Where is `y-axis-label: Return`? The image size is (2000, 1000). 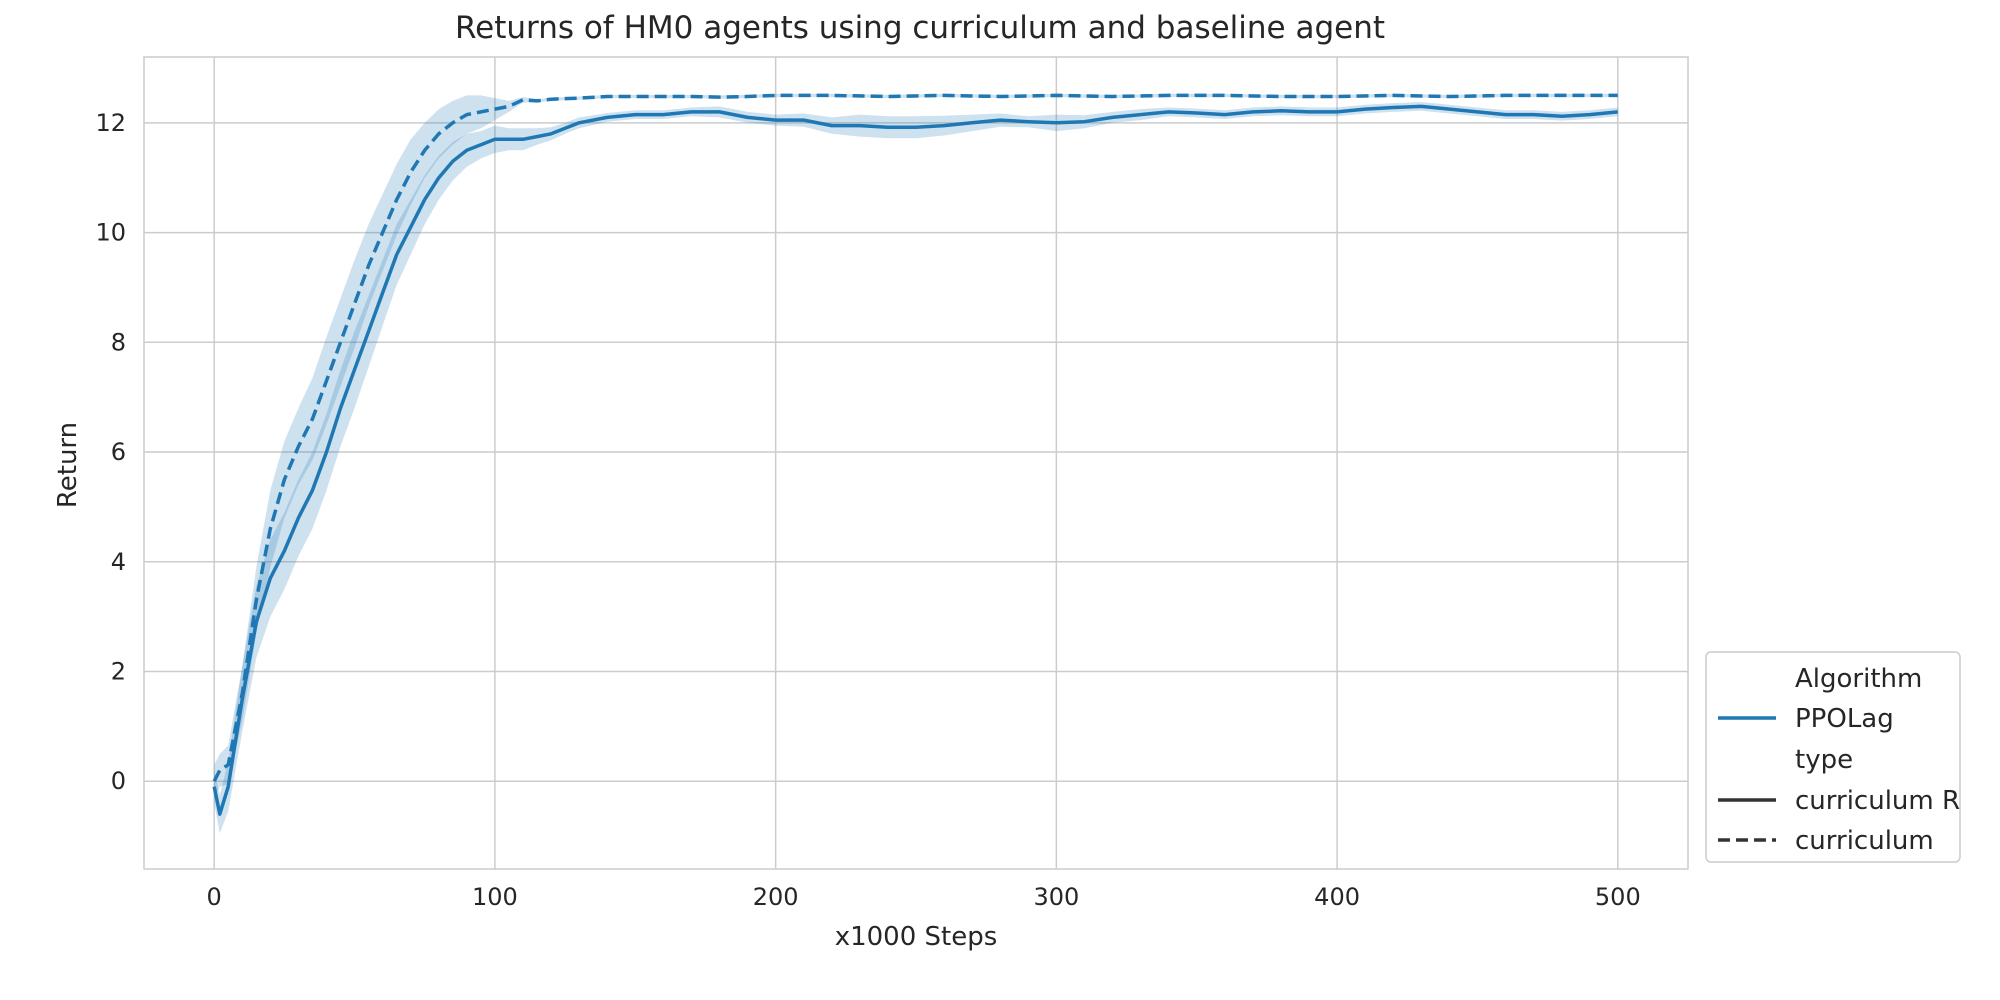 y-axis-label: Return is located at coordinates (68, 465).